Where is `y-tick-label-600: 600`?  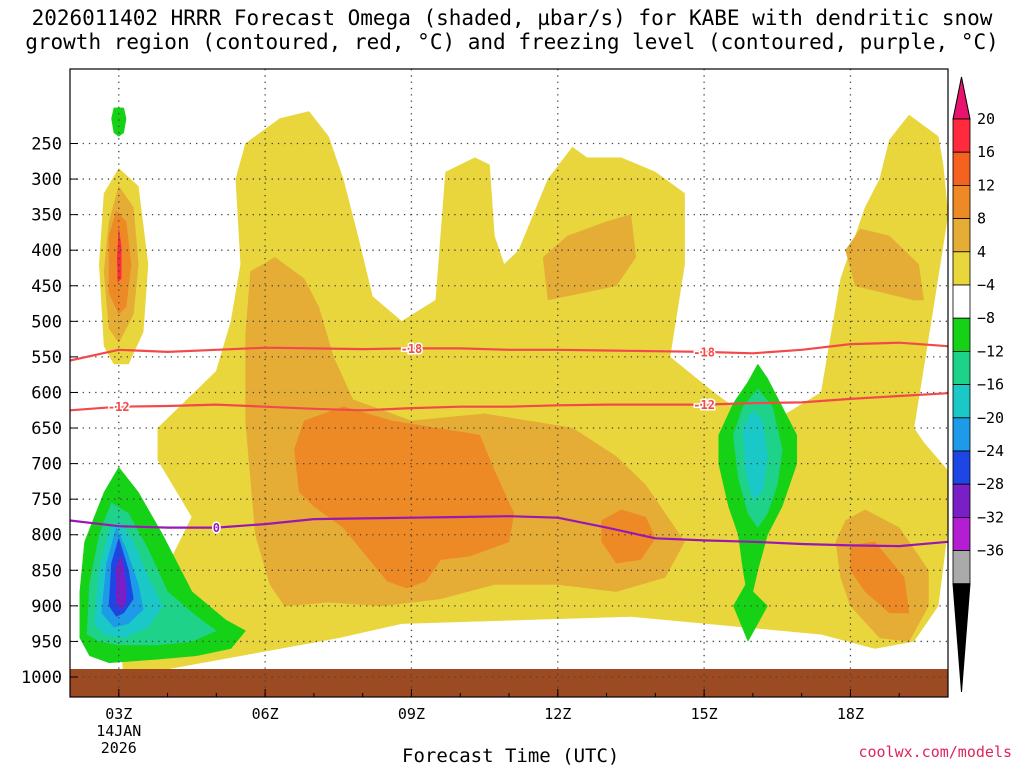 y-tick-label-600: 600 is located at coordinates (46, 393).